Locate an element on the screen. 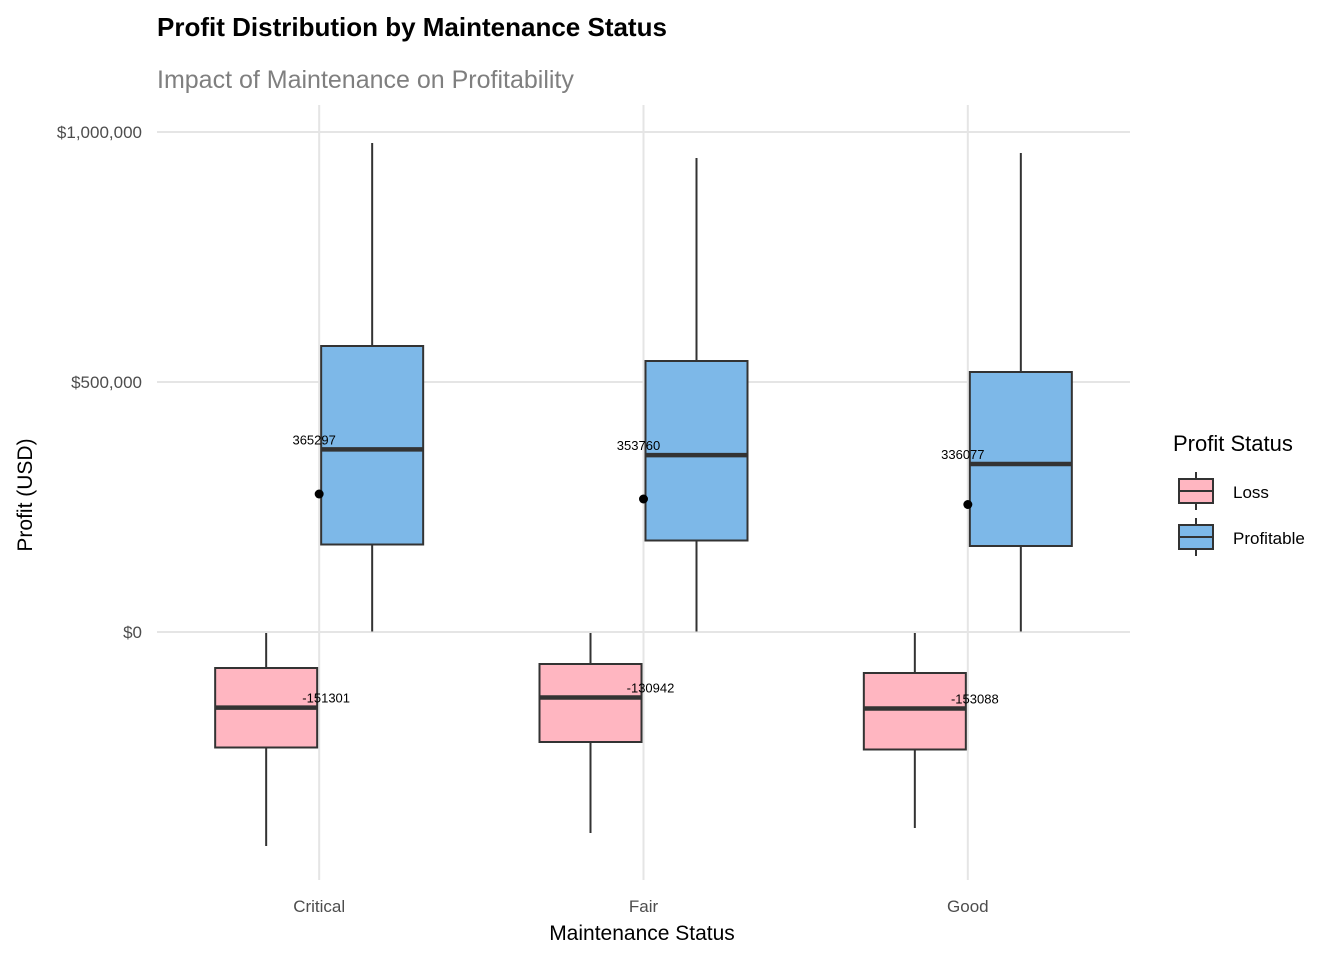  box-loss-good: -153088 is located at coordinates (930, 730).